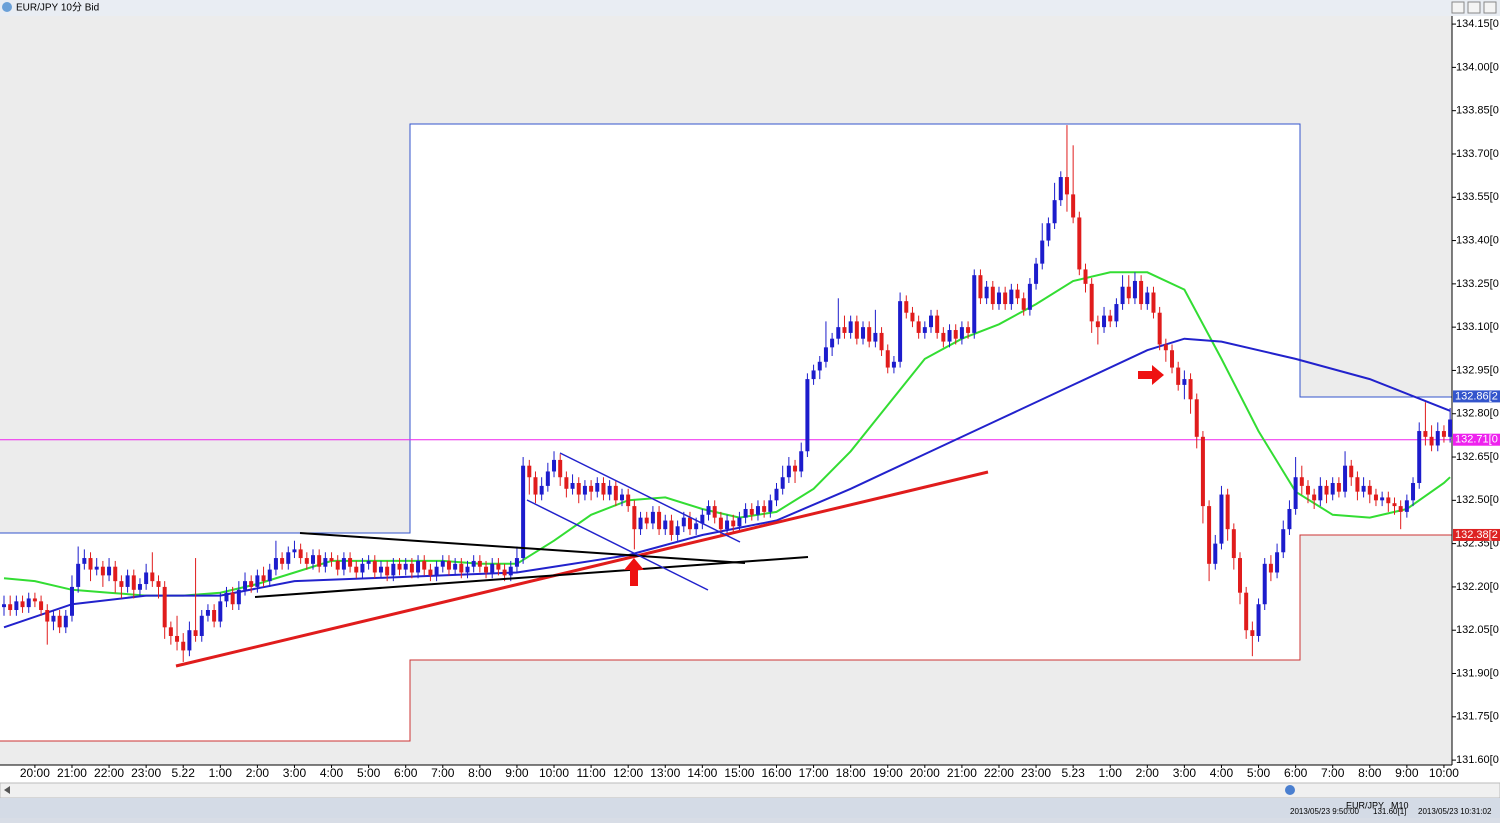  What do you see at coordinates (617, 545) in the screenshot?
I see `channel-line` at bounding box center [617, 545].